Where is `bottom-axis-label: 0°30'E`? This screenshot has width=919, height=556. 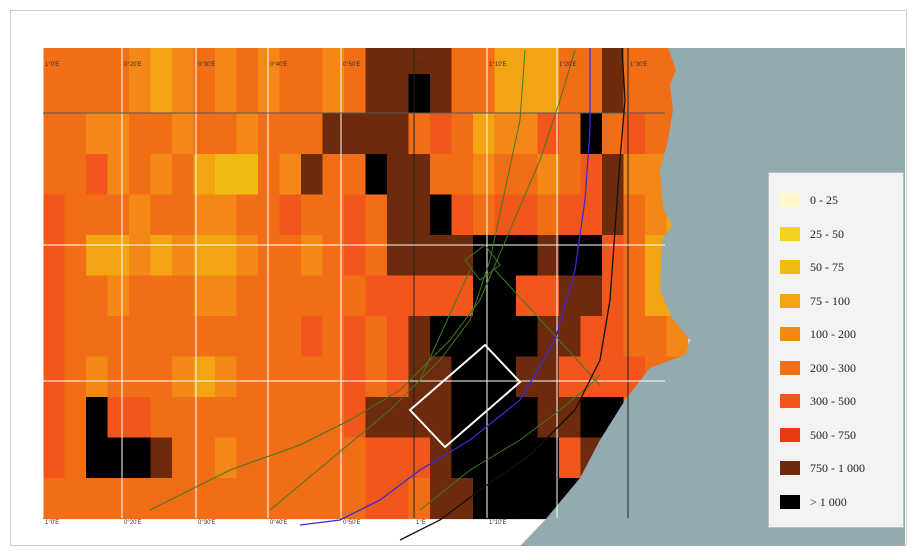 bottom-axis-label: 0°30'E is located at coordinates (207, 523).